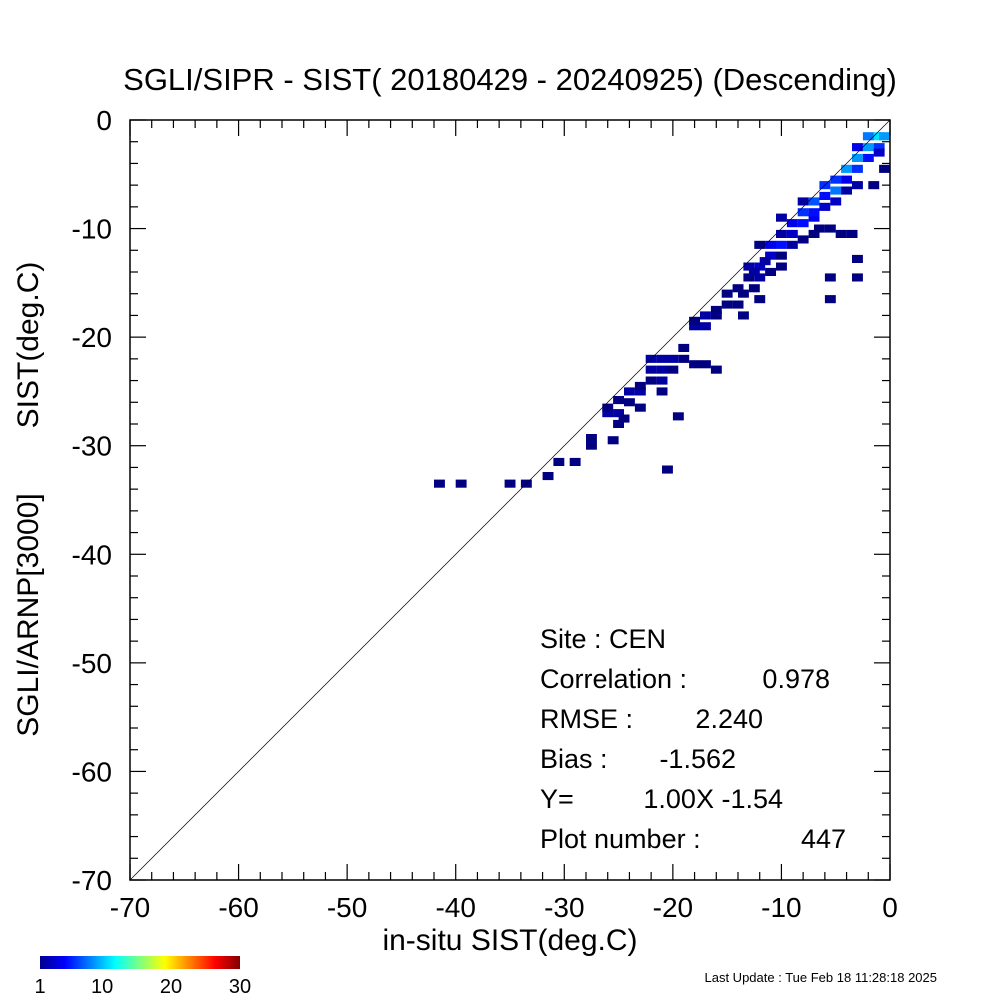 The width and height of the screenshot is (1000, 1000). I want to click on stat-plot-number-value: 447, so click(823, 839).